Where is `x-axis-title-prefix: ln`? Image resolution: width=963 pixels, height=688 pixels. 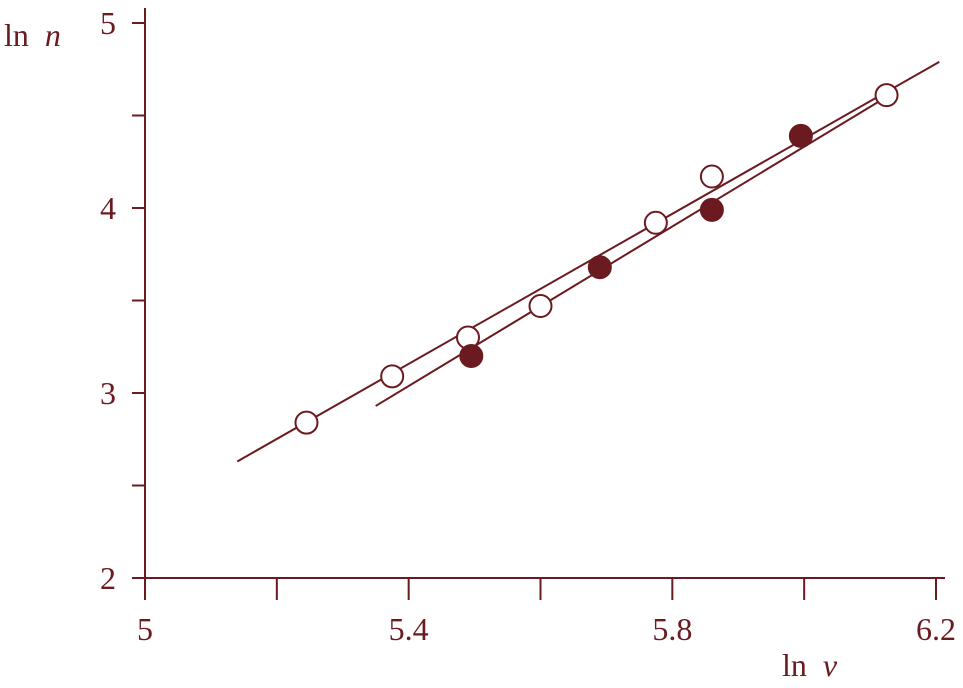
x-axis-title-prefix: ln is located at coordinates (794, 665).